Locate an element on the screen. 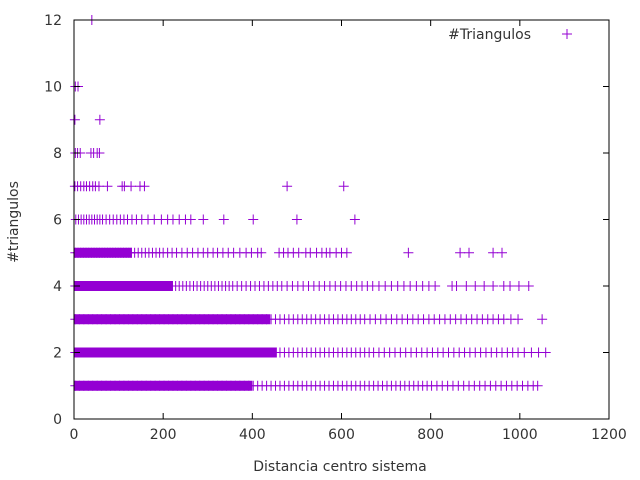 The width and height of the screenshot is (640, 480). y-tick-label: 10 is located at coordinates (53, 88).